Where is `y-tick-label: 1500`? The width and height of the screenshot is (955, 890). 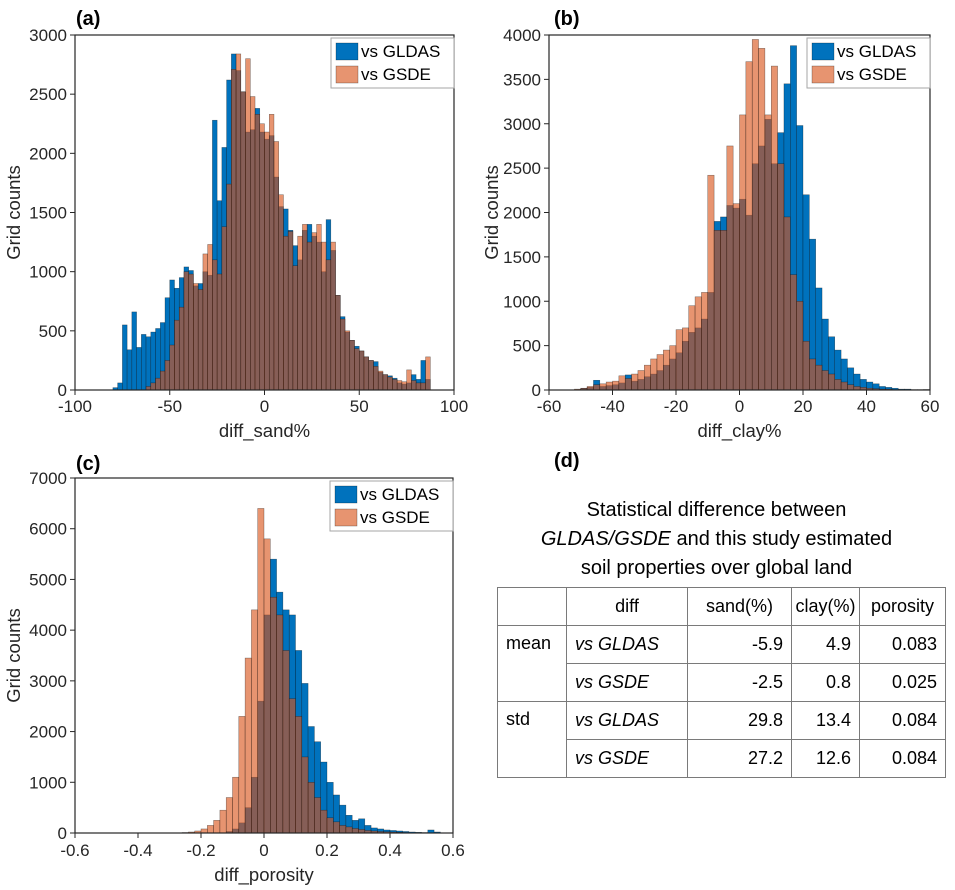
y-tick-label: 1500 is located at coordinates (48, 213).